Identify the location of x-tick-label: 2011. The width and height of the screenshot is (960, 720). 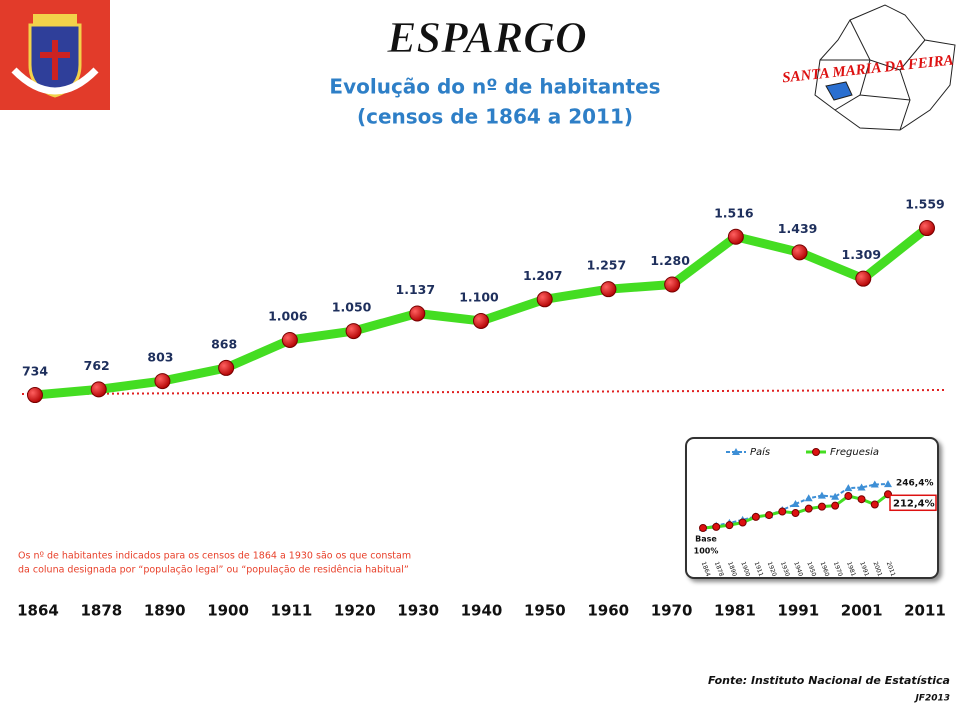
(925, 611).